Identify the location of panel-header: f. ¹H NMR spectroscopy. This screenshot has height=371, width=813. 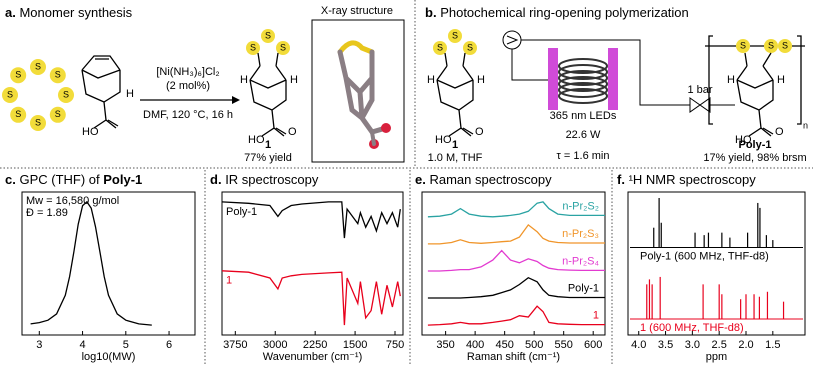
(686, 179).